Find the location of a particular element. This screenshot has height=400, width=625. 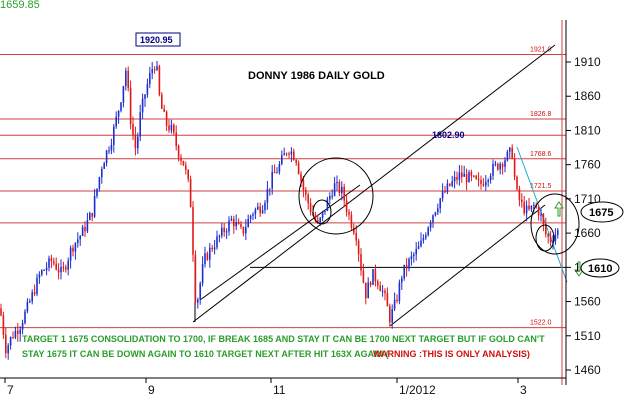

fib-level-label: 1826.8 is located at coordinates (541, 114).